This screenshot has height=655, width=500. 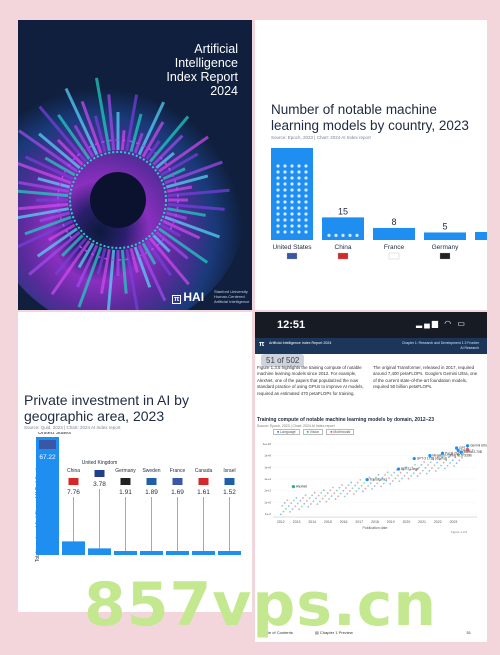 I want to click on hai-logo-text: HAI, so click(x=194, y=297).